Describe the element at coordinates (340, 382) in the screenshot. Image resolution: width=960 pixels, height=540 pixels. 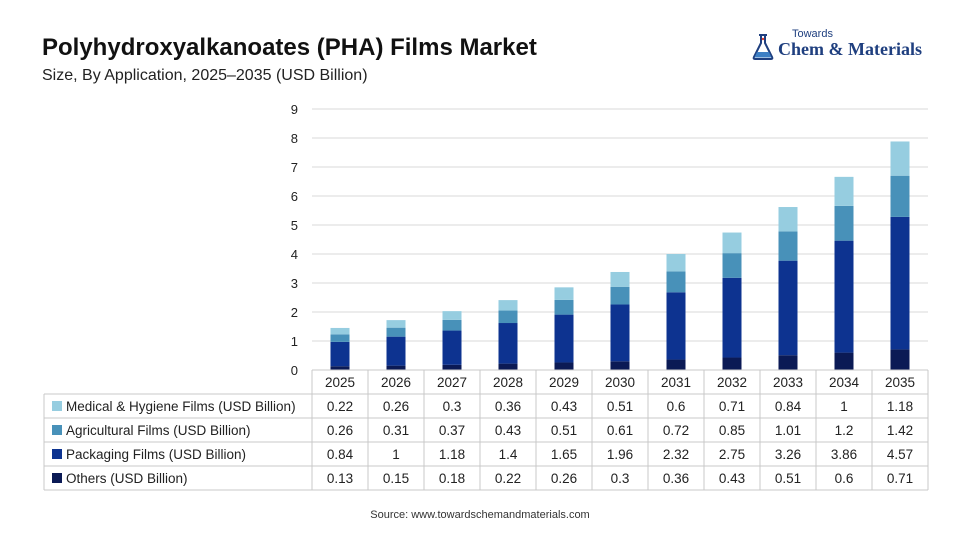
I see `x-tick-label: 2025` at that location.